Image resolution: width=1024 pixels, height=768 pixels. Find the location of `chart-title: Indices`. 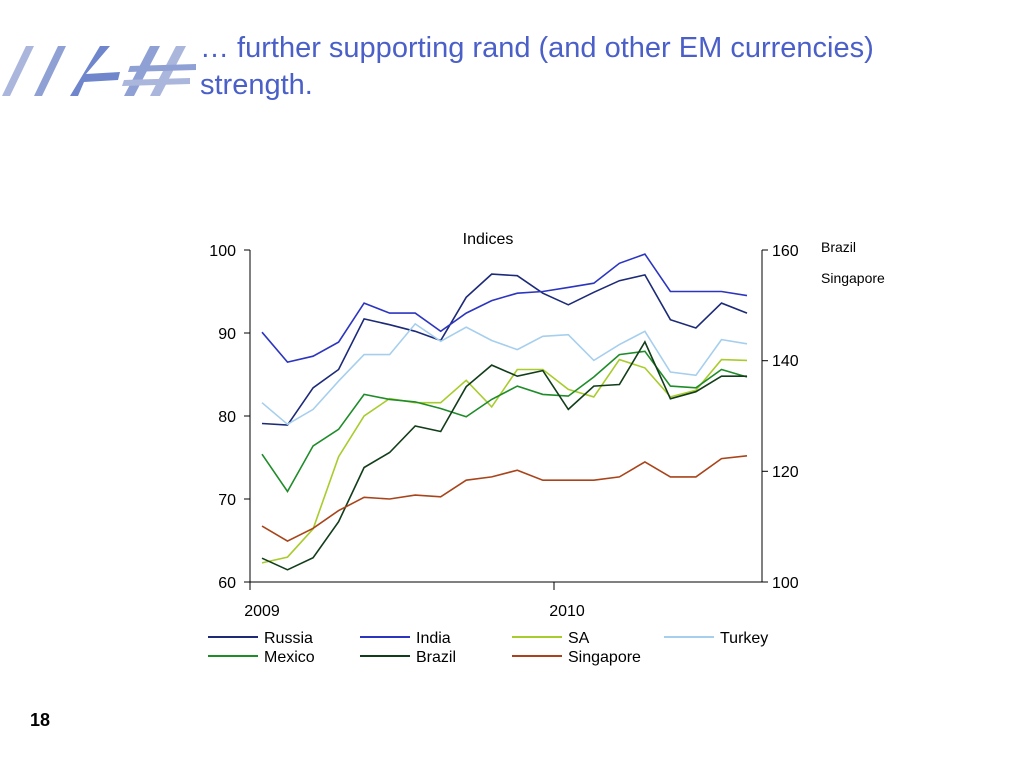

chart-title: Indices is located at coordinates (488, 239).